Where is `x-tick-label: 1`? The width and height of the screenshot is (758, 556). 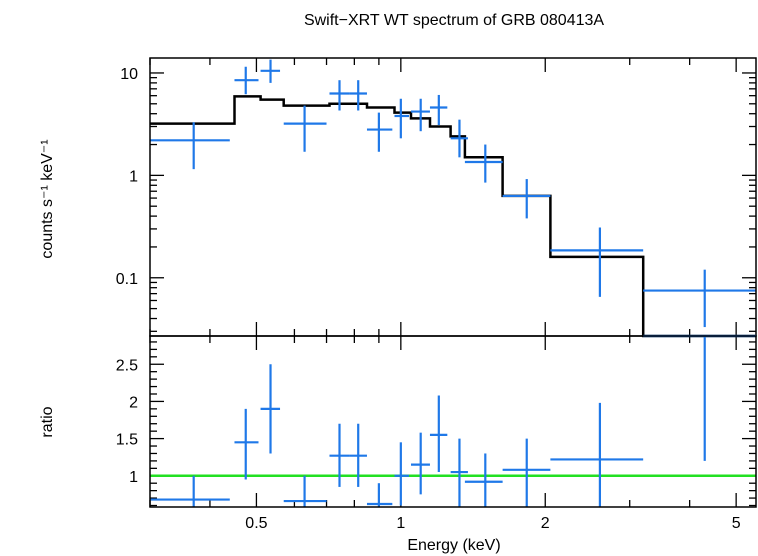 x-tick-label: 1 is located at coordinates (400, 523).